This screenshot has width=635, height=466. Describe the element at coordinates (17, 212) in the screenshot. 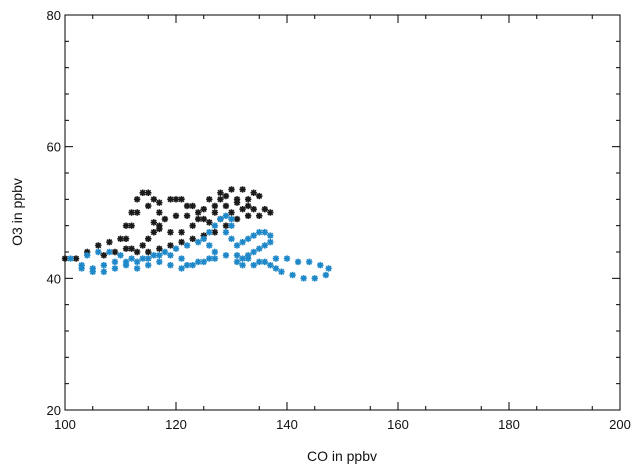

I see `y-axis-title: O3 in ppbv` at that location.